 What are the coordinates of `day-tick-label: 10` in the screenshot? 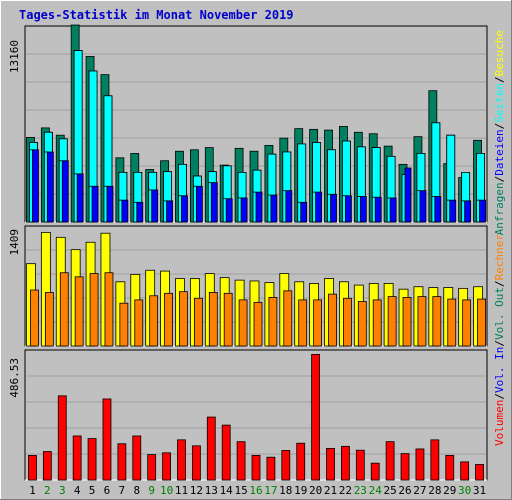 It's located at (166, 490).